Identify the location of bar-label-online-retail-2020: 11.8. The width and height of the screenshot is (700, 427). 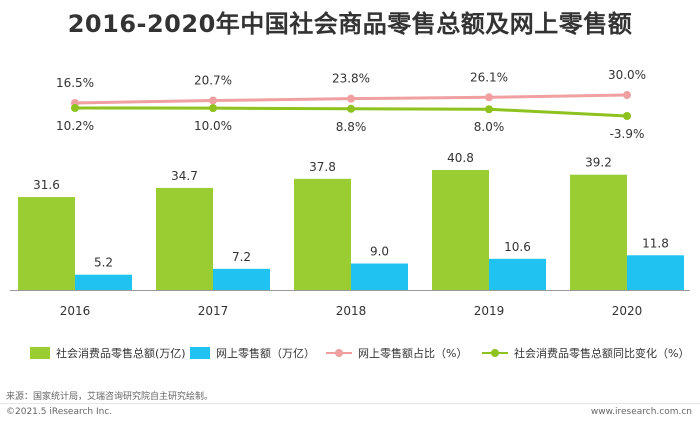
(655, 243).